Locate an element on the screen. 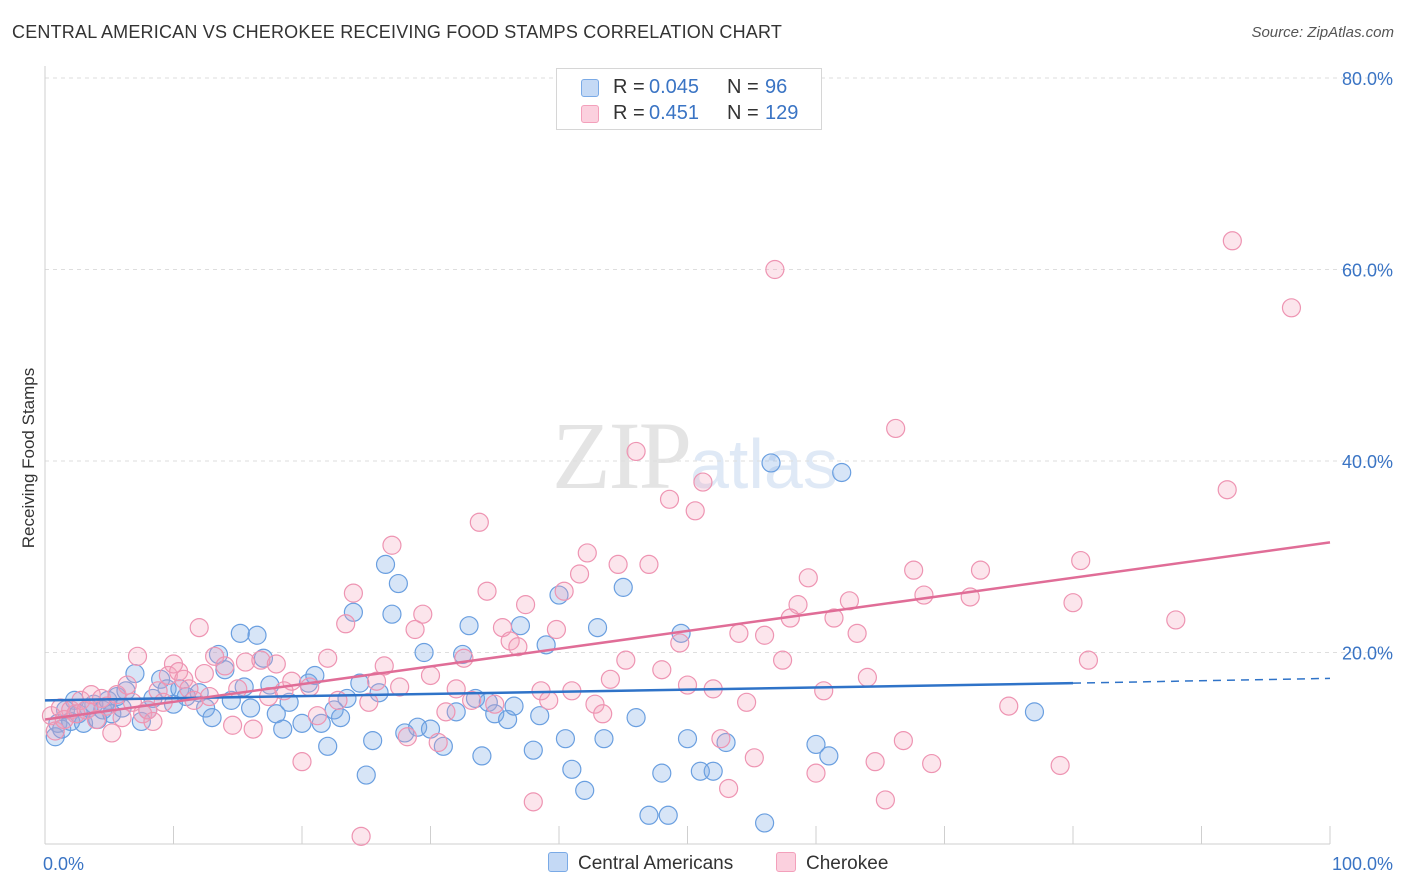 This screenshot has height=892, width=1406. legend-row-cherokee: R = 0.451 N = 129 is located at coordinates (689, 114).